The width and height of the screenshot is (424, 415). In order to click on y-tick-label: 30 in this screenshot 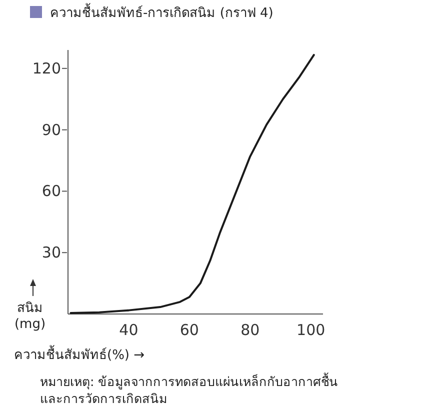, I will do `click(51, 253)`.